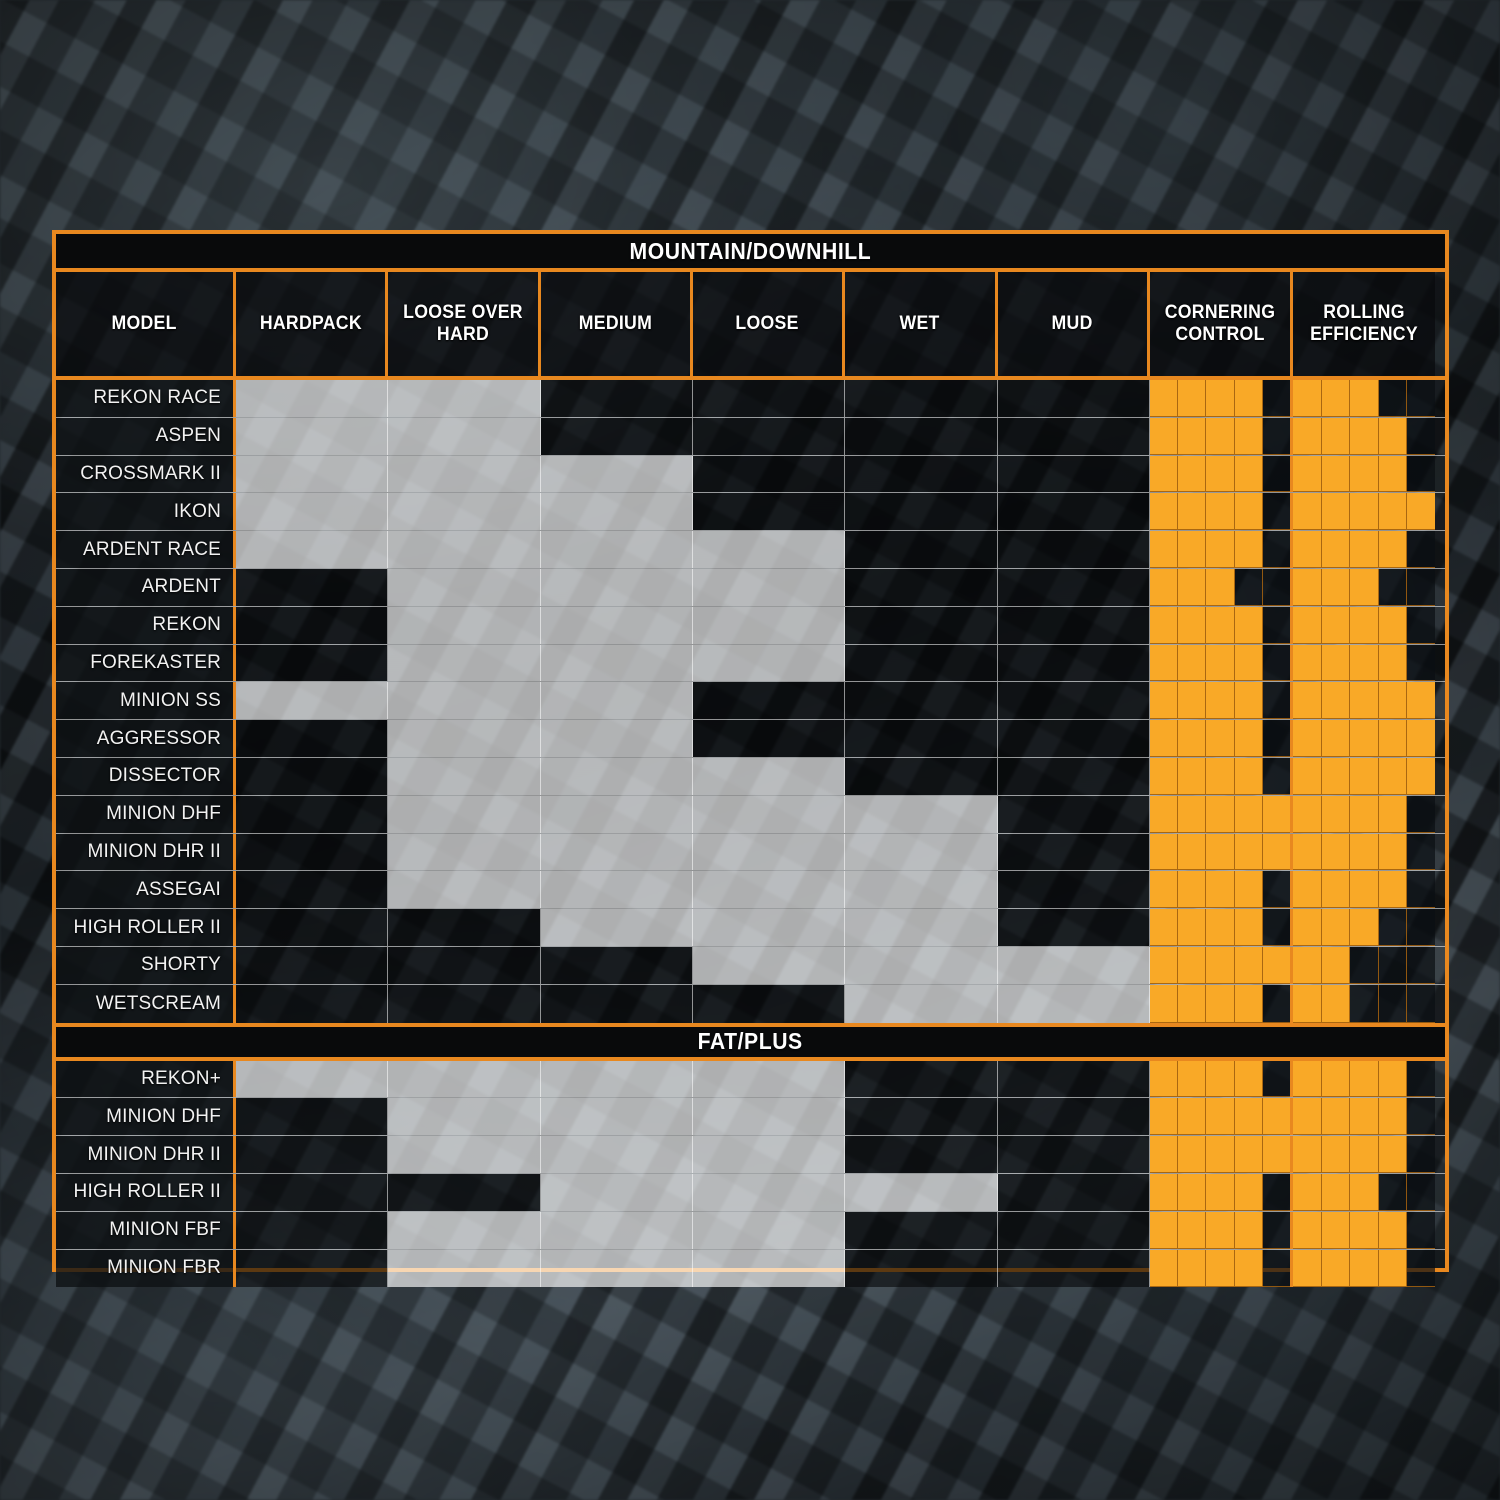  I want to click on model-name-cell: MINION DHR II, so click(146, 1154).